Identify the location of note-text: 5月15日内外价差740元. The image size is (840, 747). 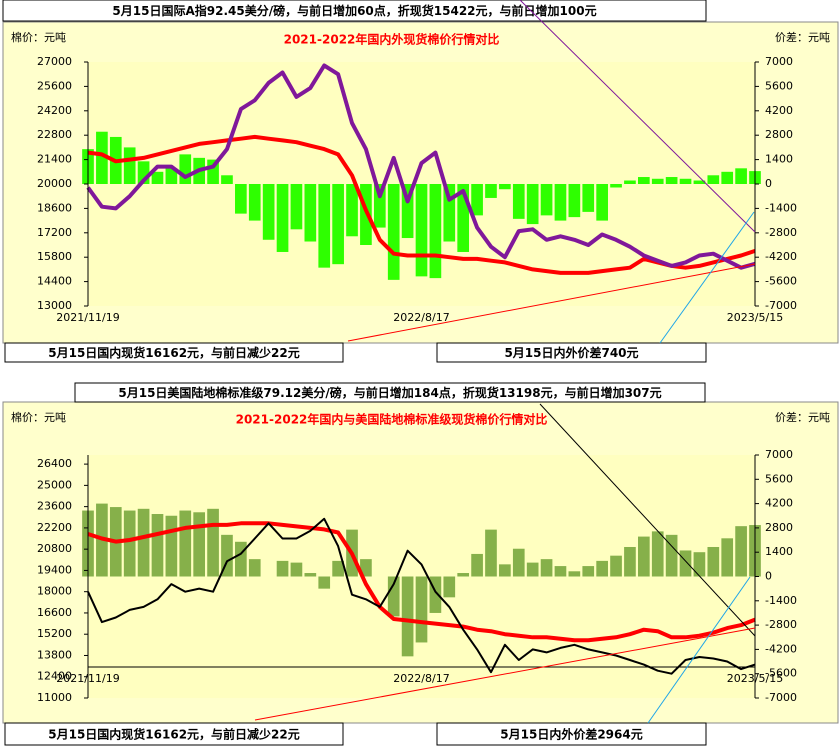
(571, 352).